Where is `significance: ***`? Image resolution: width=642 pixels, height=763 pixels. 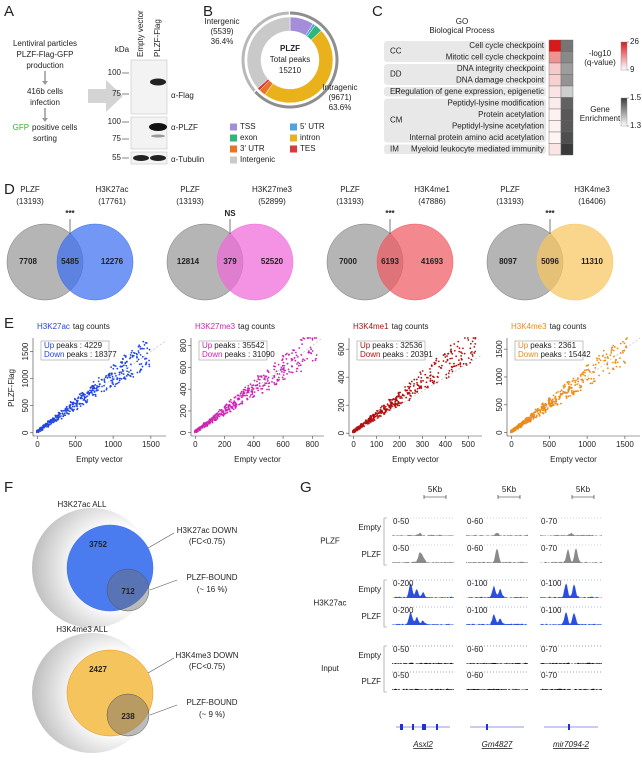 significance: *** is located at coordinates (550, 213).